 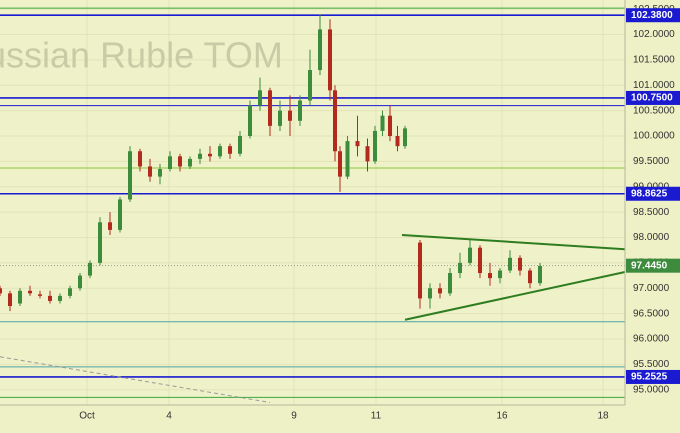 What do you see at coordinates (169, 416) in the screenshot?
I see `x-tick-label: 4` at bounding box center [169, 416].